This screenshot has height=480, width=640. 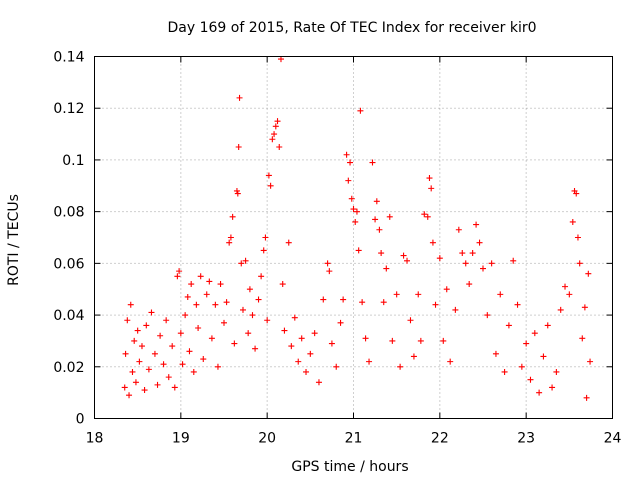 I want to click on y-tick-label: 0.04, so click(x=68, y=316).